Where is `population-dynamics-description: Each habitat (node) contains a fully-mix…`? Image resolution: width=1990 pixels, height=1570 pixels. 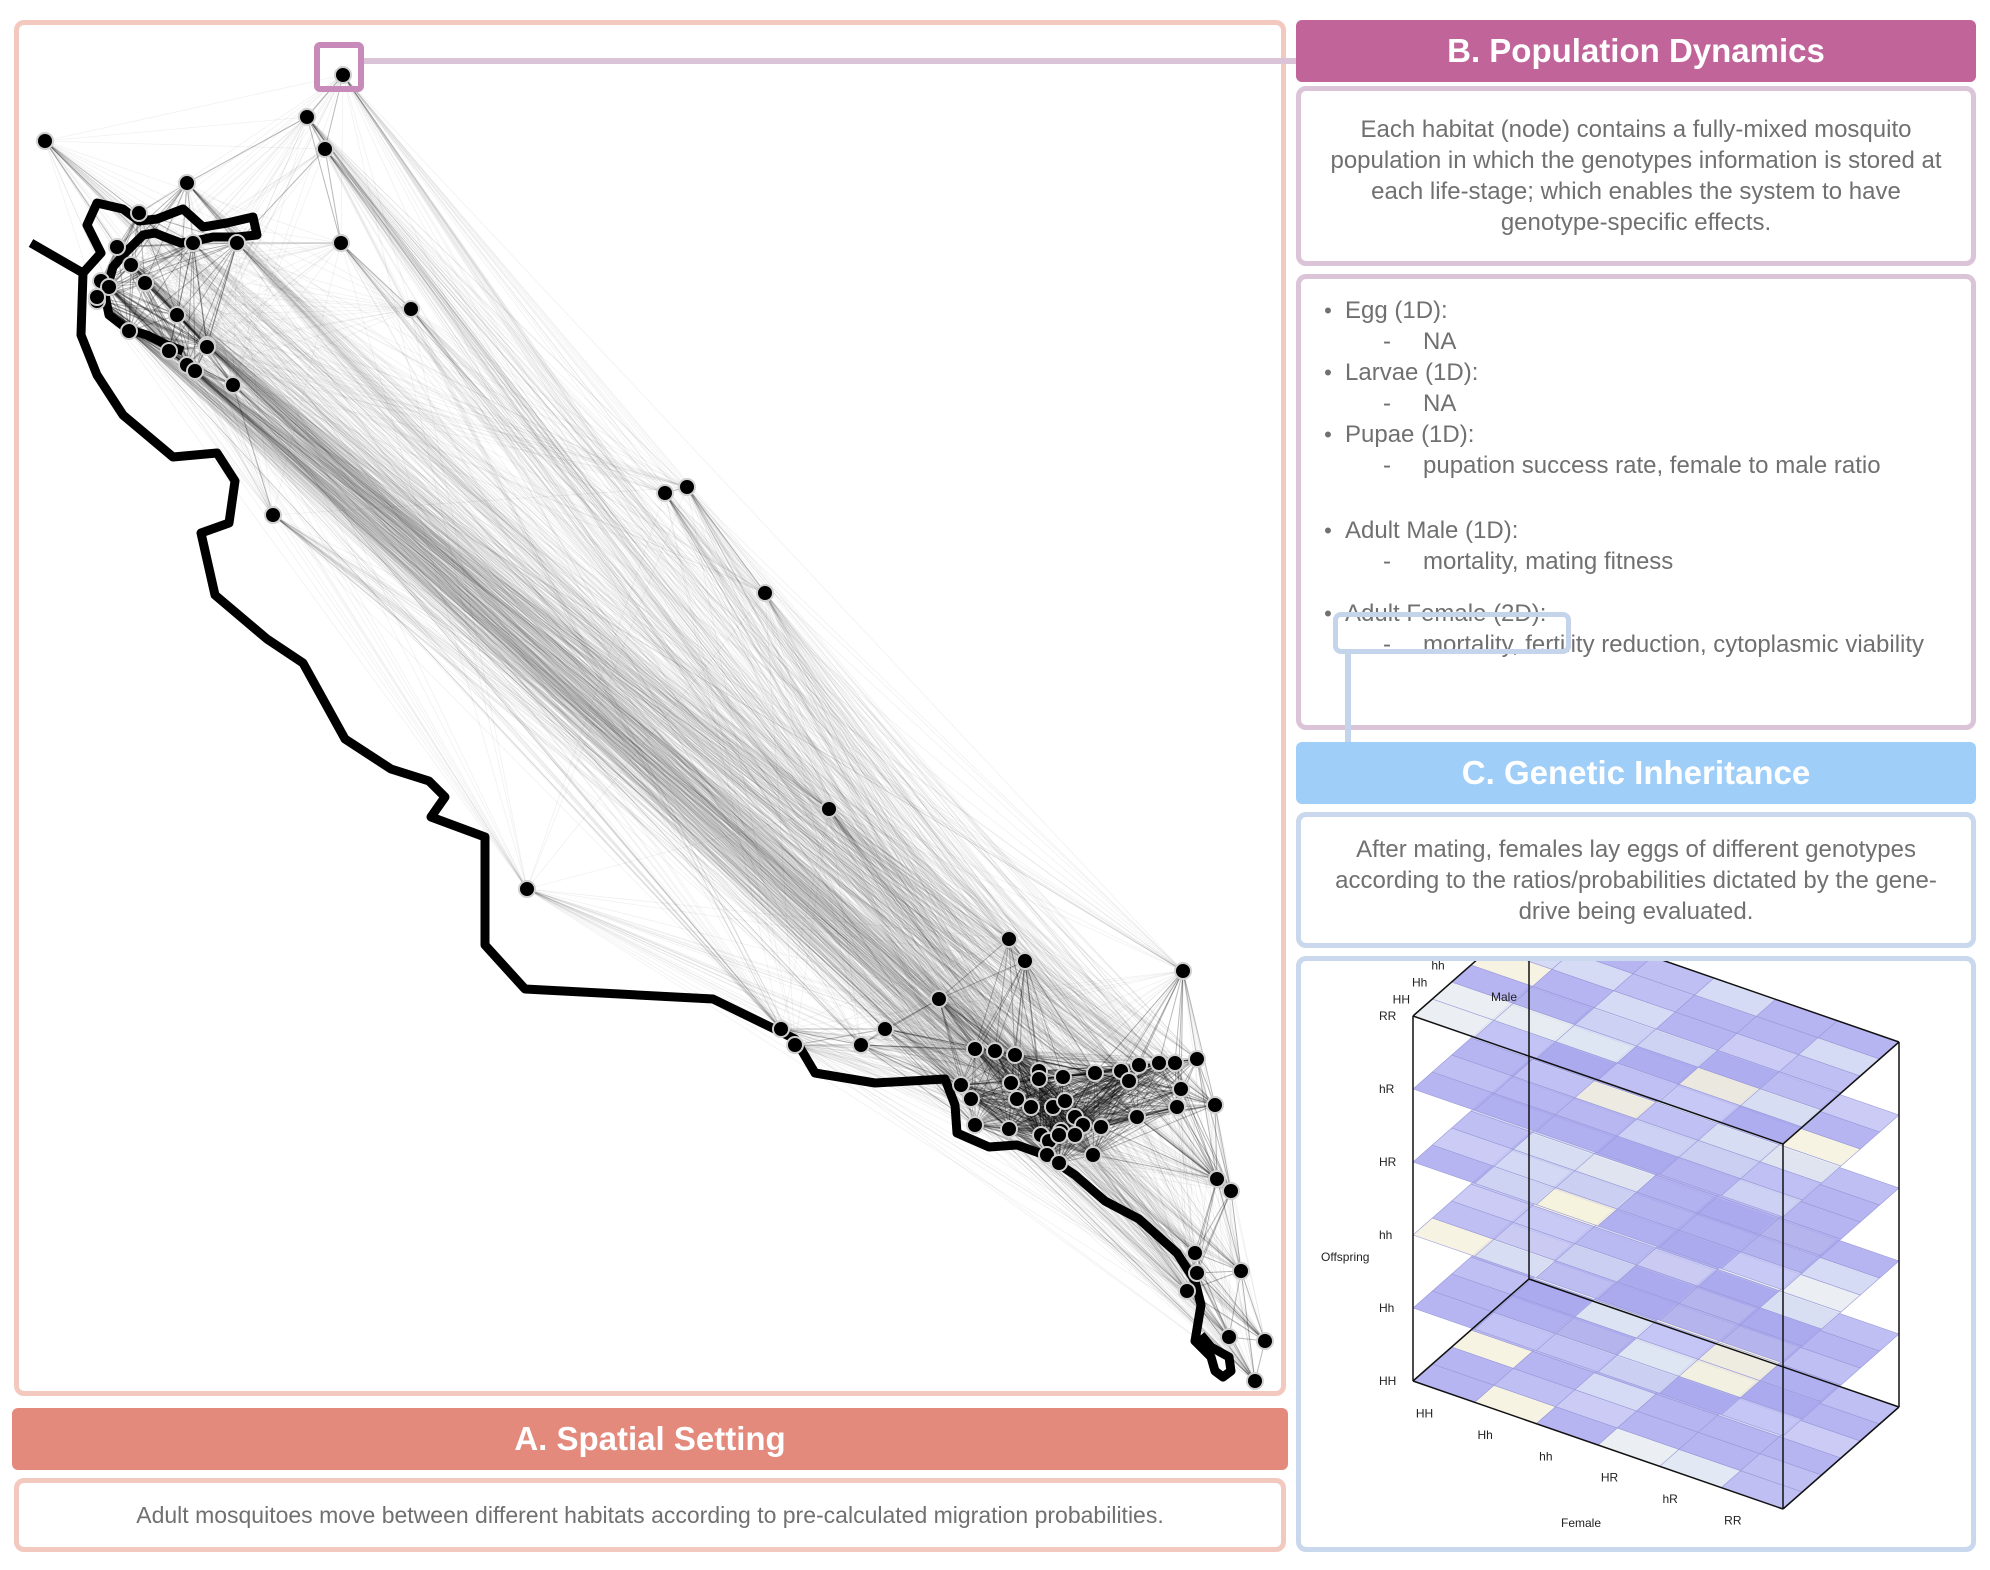 population-dynamics-description: Each habitat (node) contains a fully-mix… is located at coordinates (1636, 176).